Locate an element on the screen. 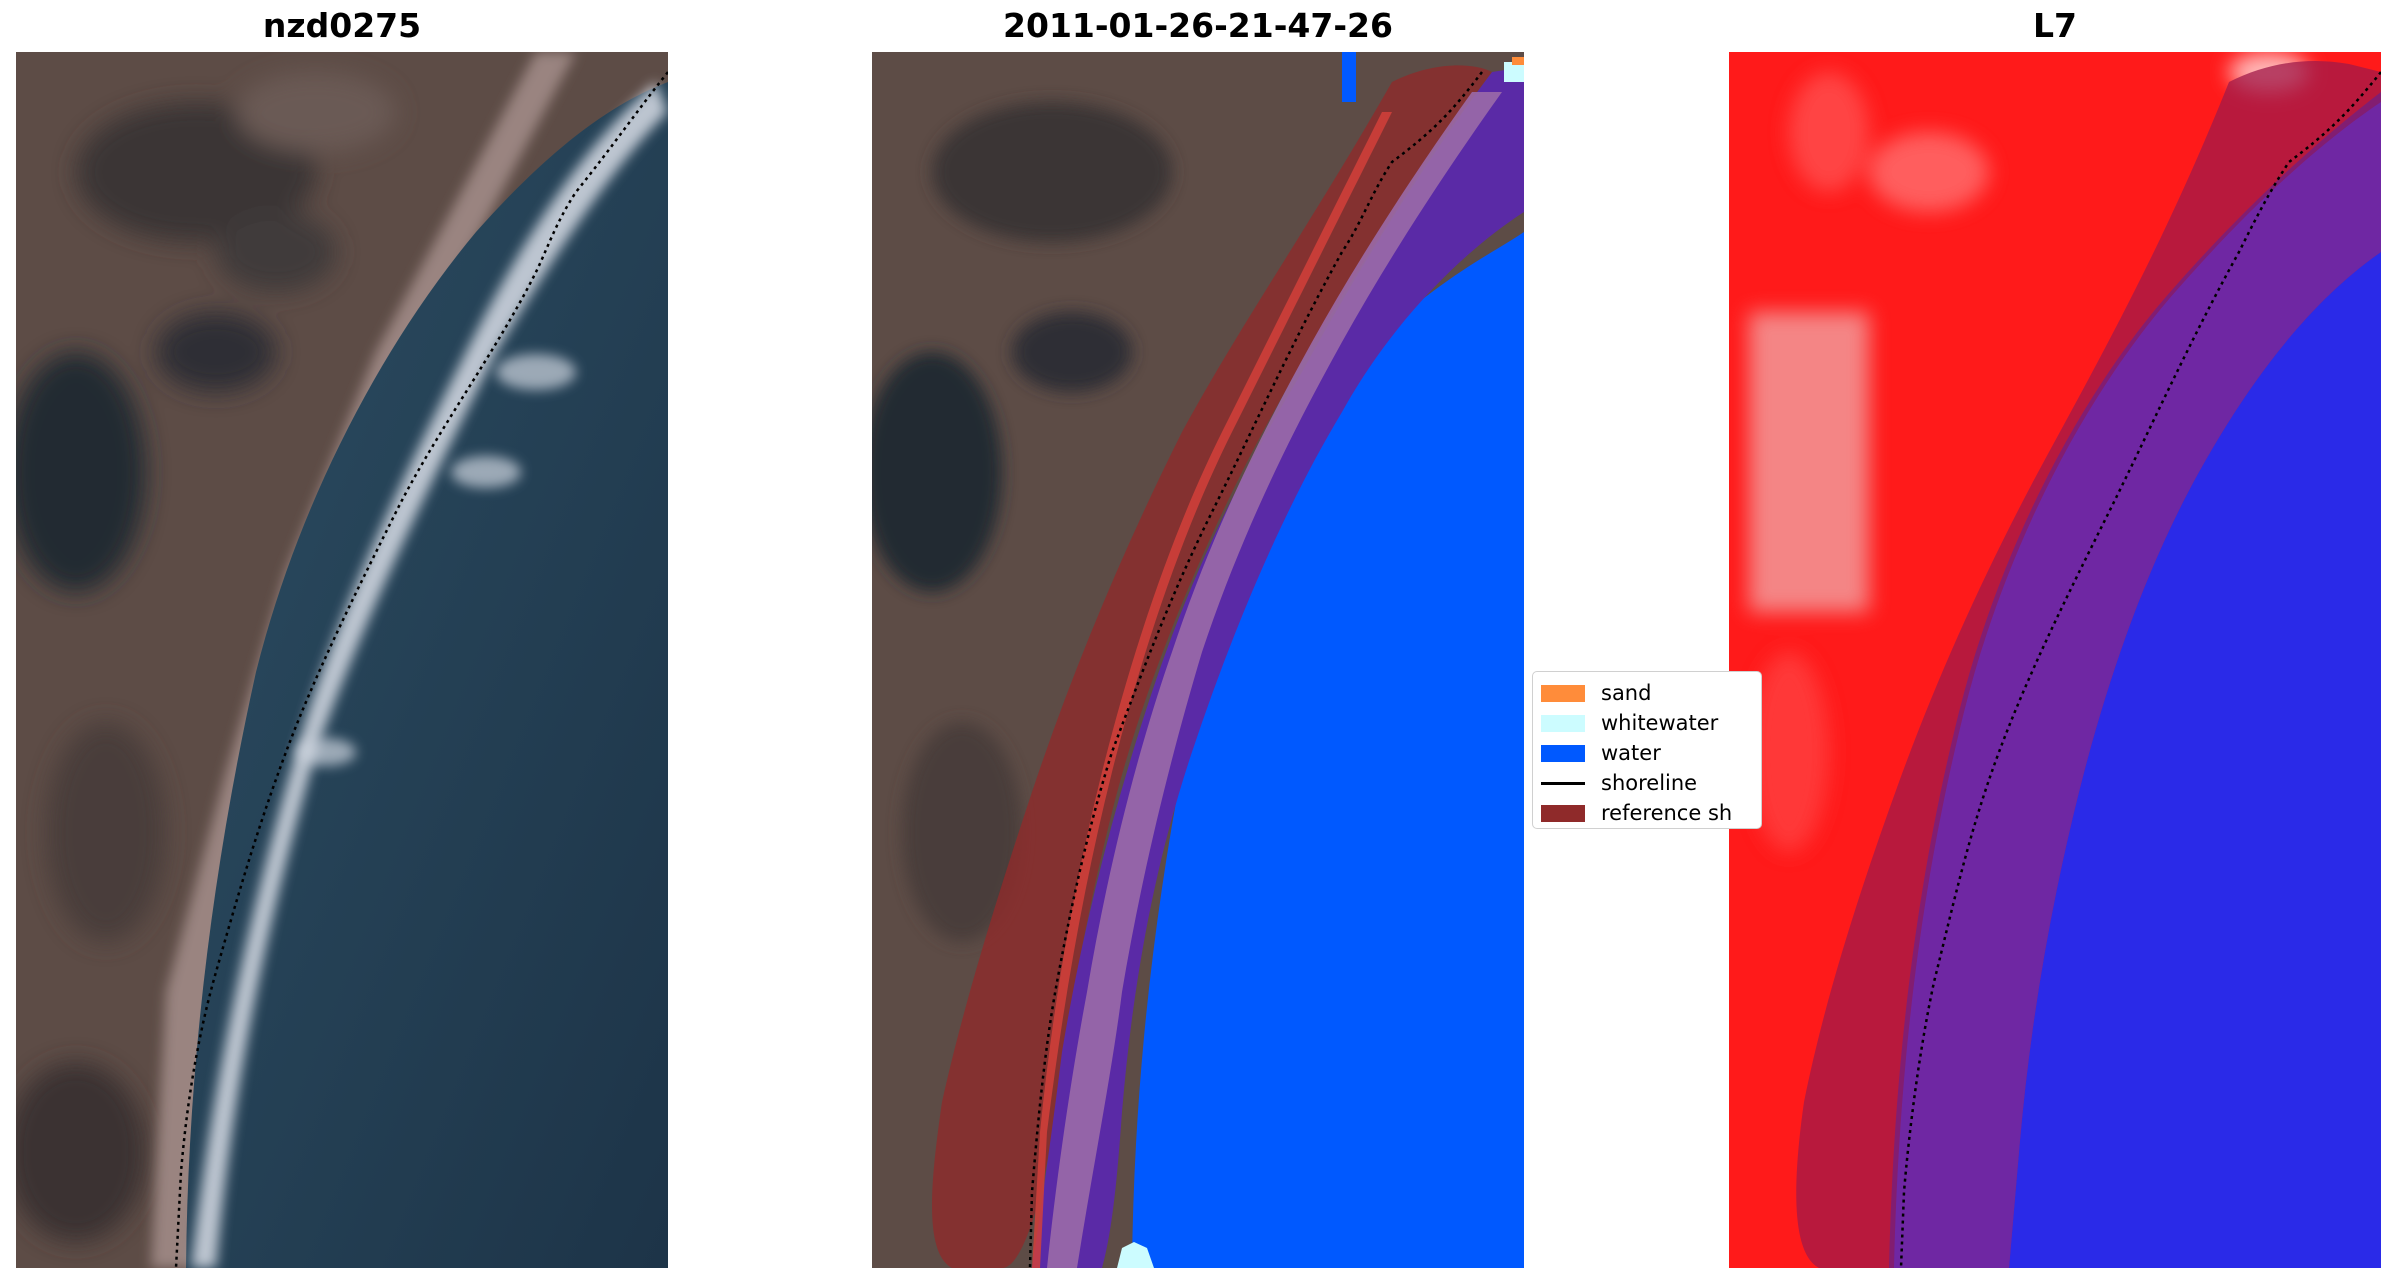  legend-item-reference: reference sh is located at coordinates (1636, 813).